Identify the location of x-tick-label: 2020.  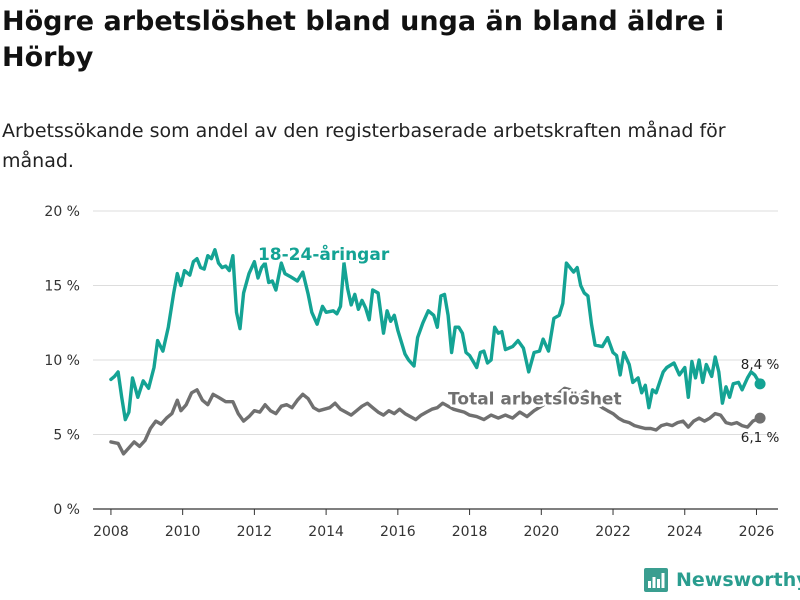
(541, 532).